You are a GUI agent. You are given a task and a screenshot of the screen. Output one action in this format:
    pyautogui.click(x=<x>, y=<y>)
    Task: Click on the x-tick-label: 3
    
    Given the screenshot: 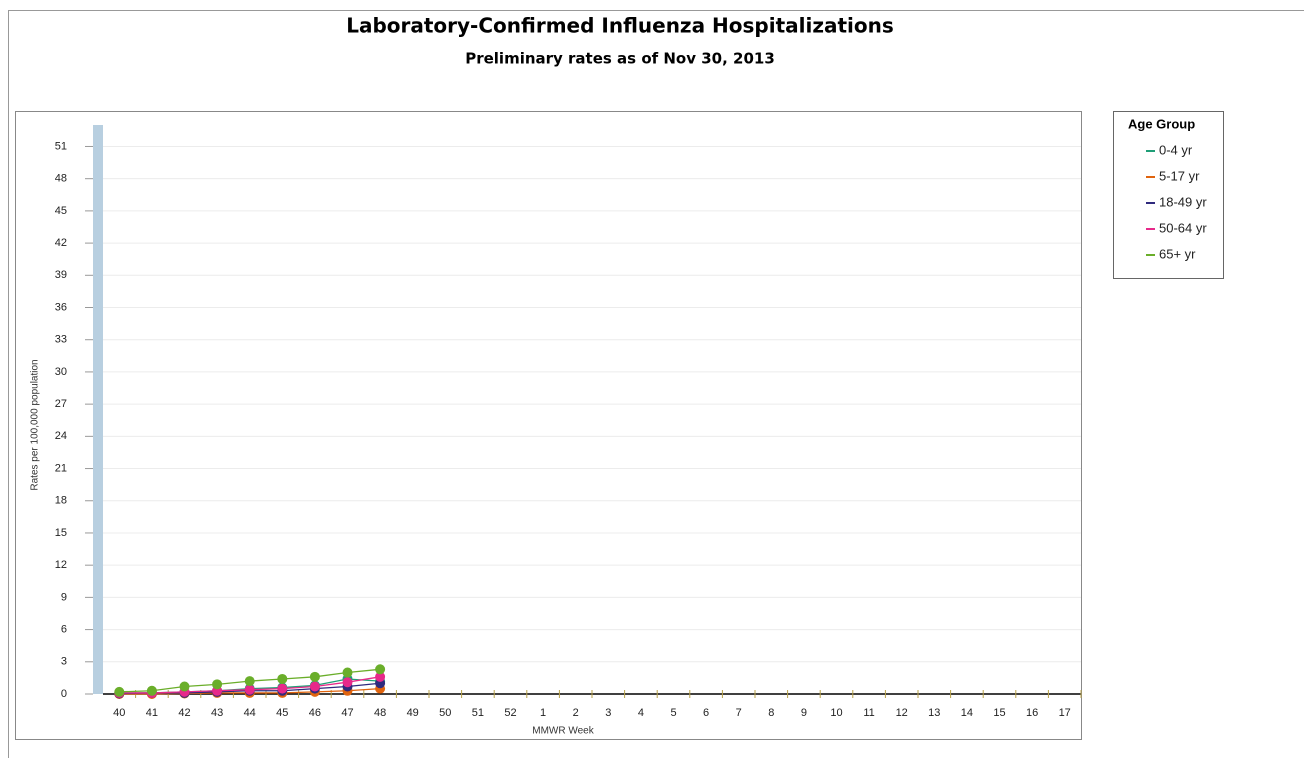 What is the action you would take?
    pyautogui.click(x=608, y=713)
    